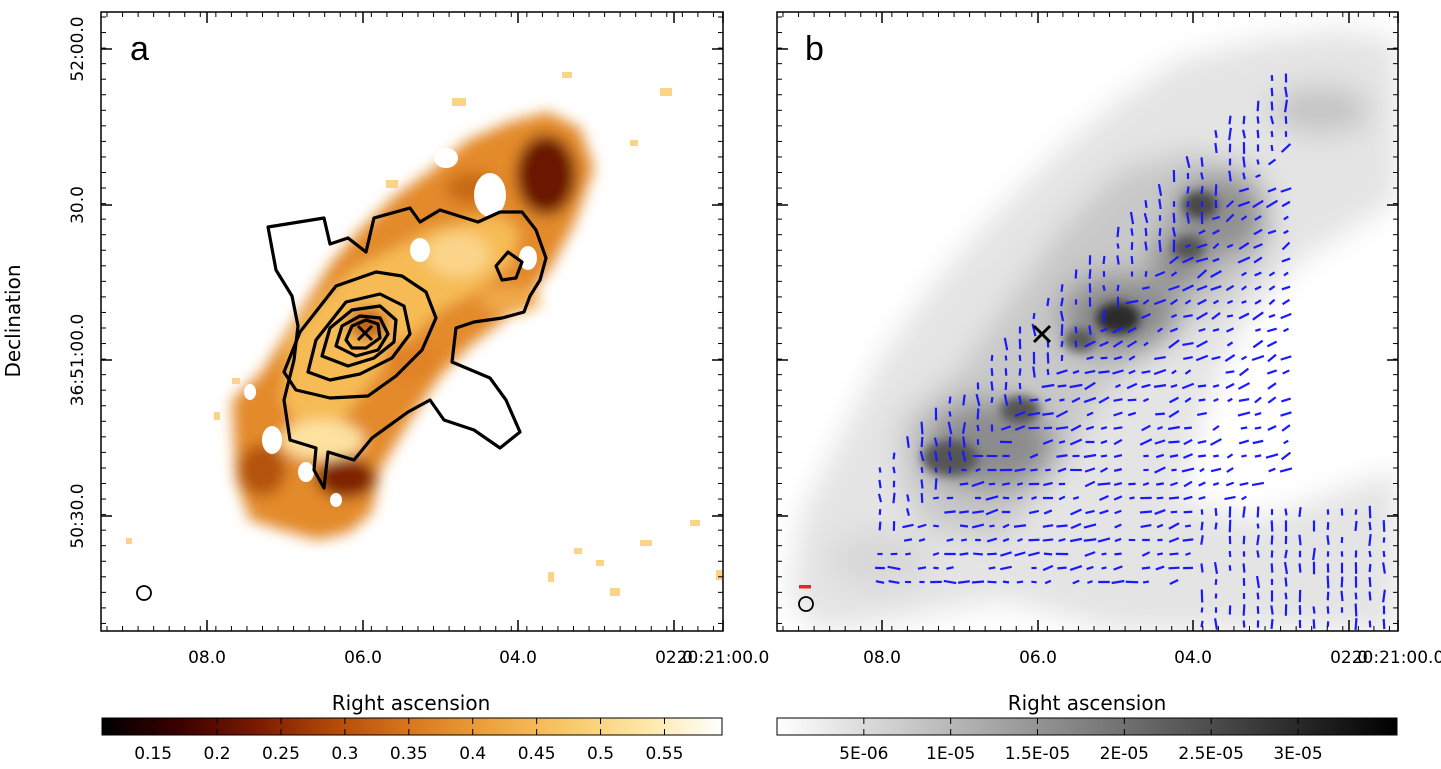 The width and height of the screenshot is (1441, 769). Describe the element at coordinates (407, 348) in the screenshot. I see `panel-a-contours` at that location.